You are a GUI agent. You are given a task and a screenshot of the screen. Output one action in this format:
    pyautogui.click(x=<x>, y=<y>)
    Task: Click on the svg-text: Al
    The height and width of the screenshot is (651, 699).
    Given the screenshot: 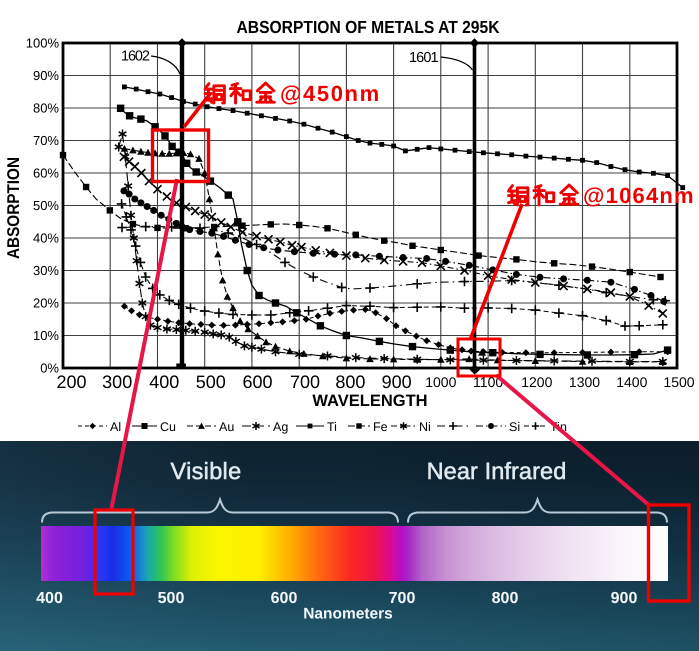 What is the action you would take?
    pyautogui.click(x=115, y=427)
    